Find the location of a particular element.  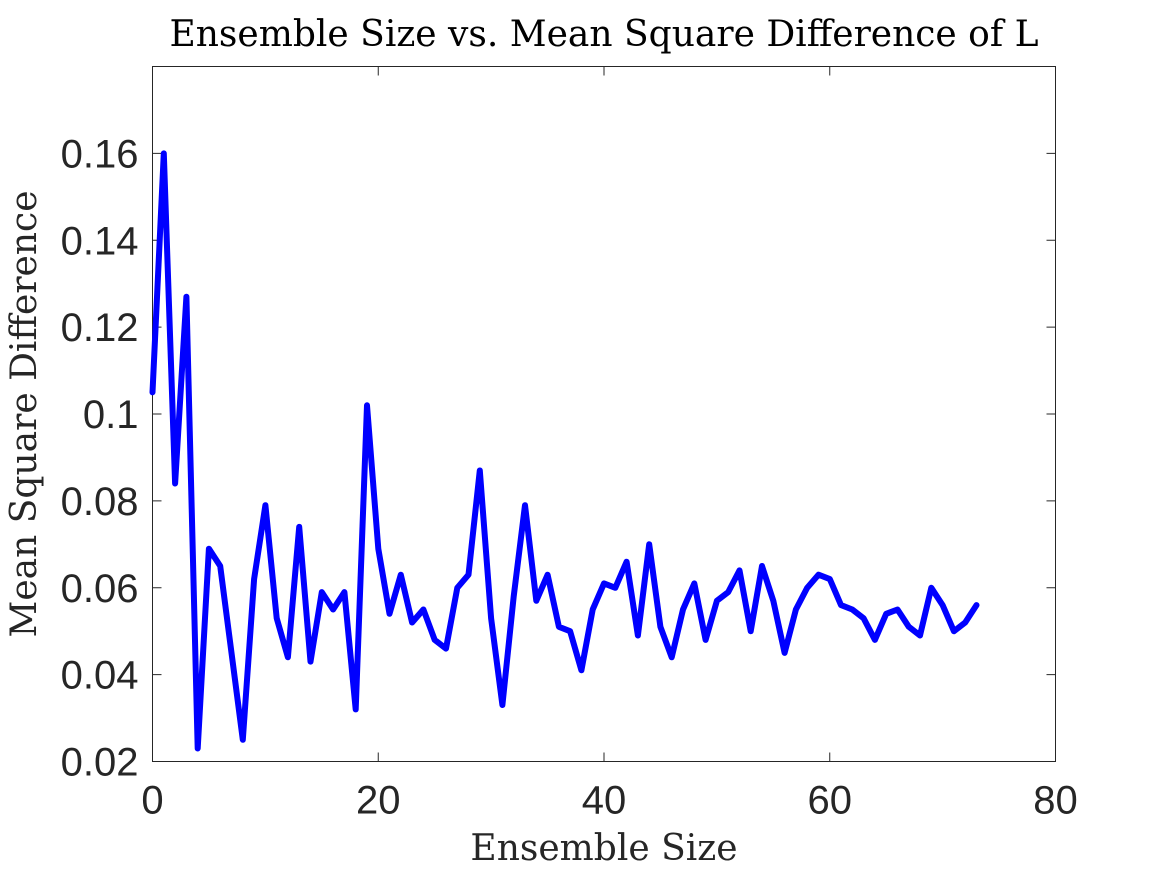

x-tick-label: 60 is located at coordinates (830, 801).